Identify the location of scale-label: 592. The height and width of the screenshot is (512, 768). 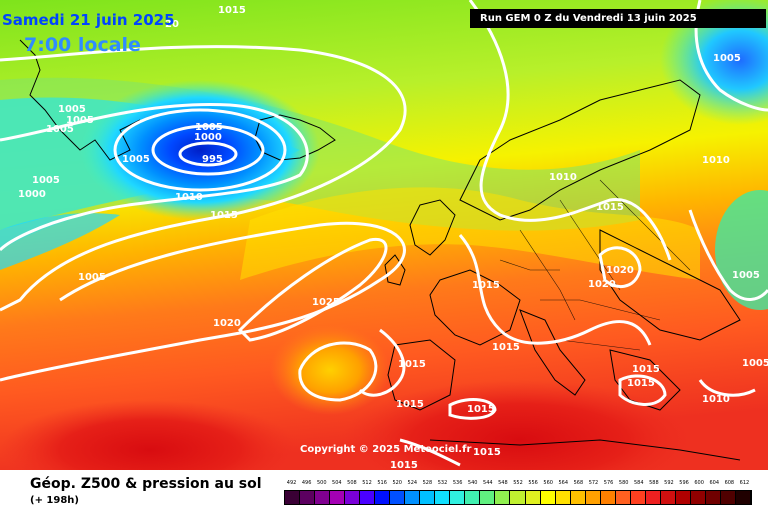
(669, 483).